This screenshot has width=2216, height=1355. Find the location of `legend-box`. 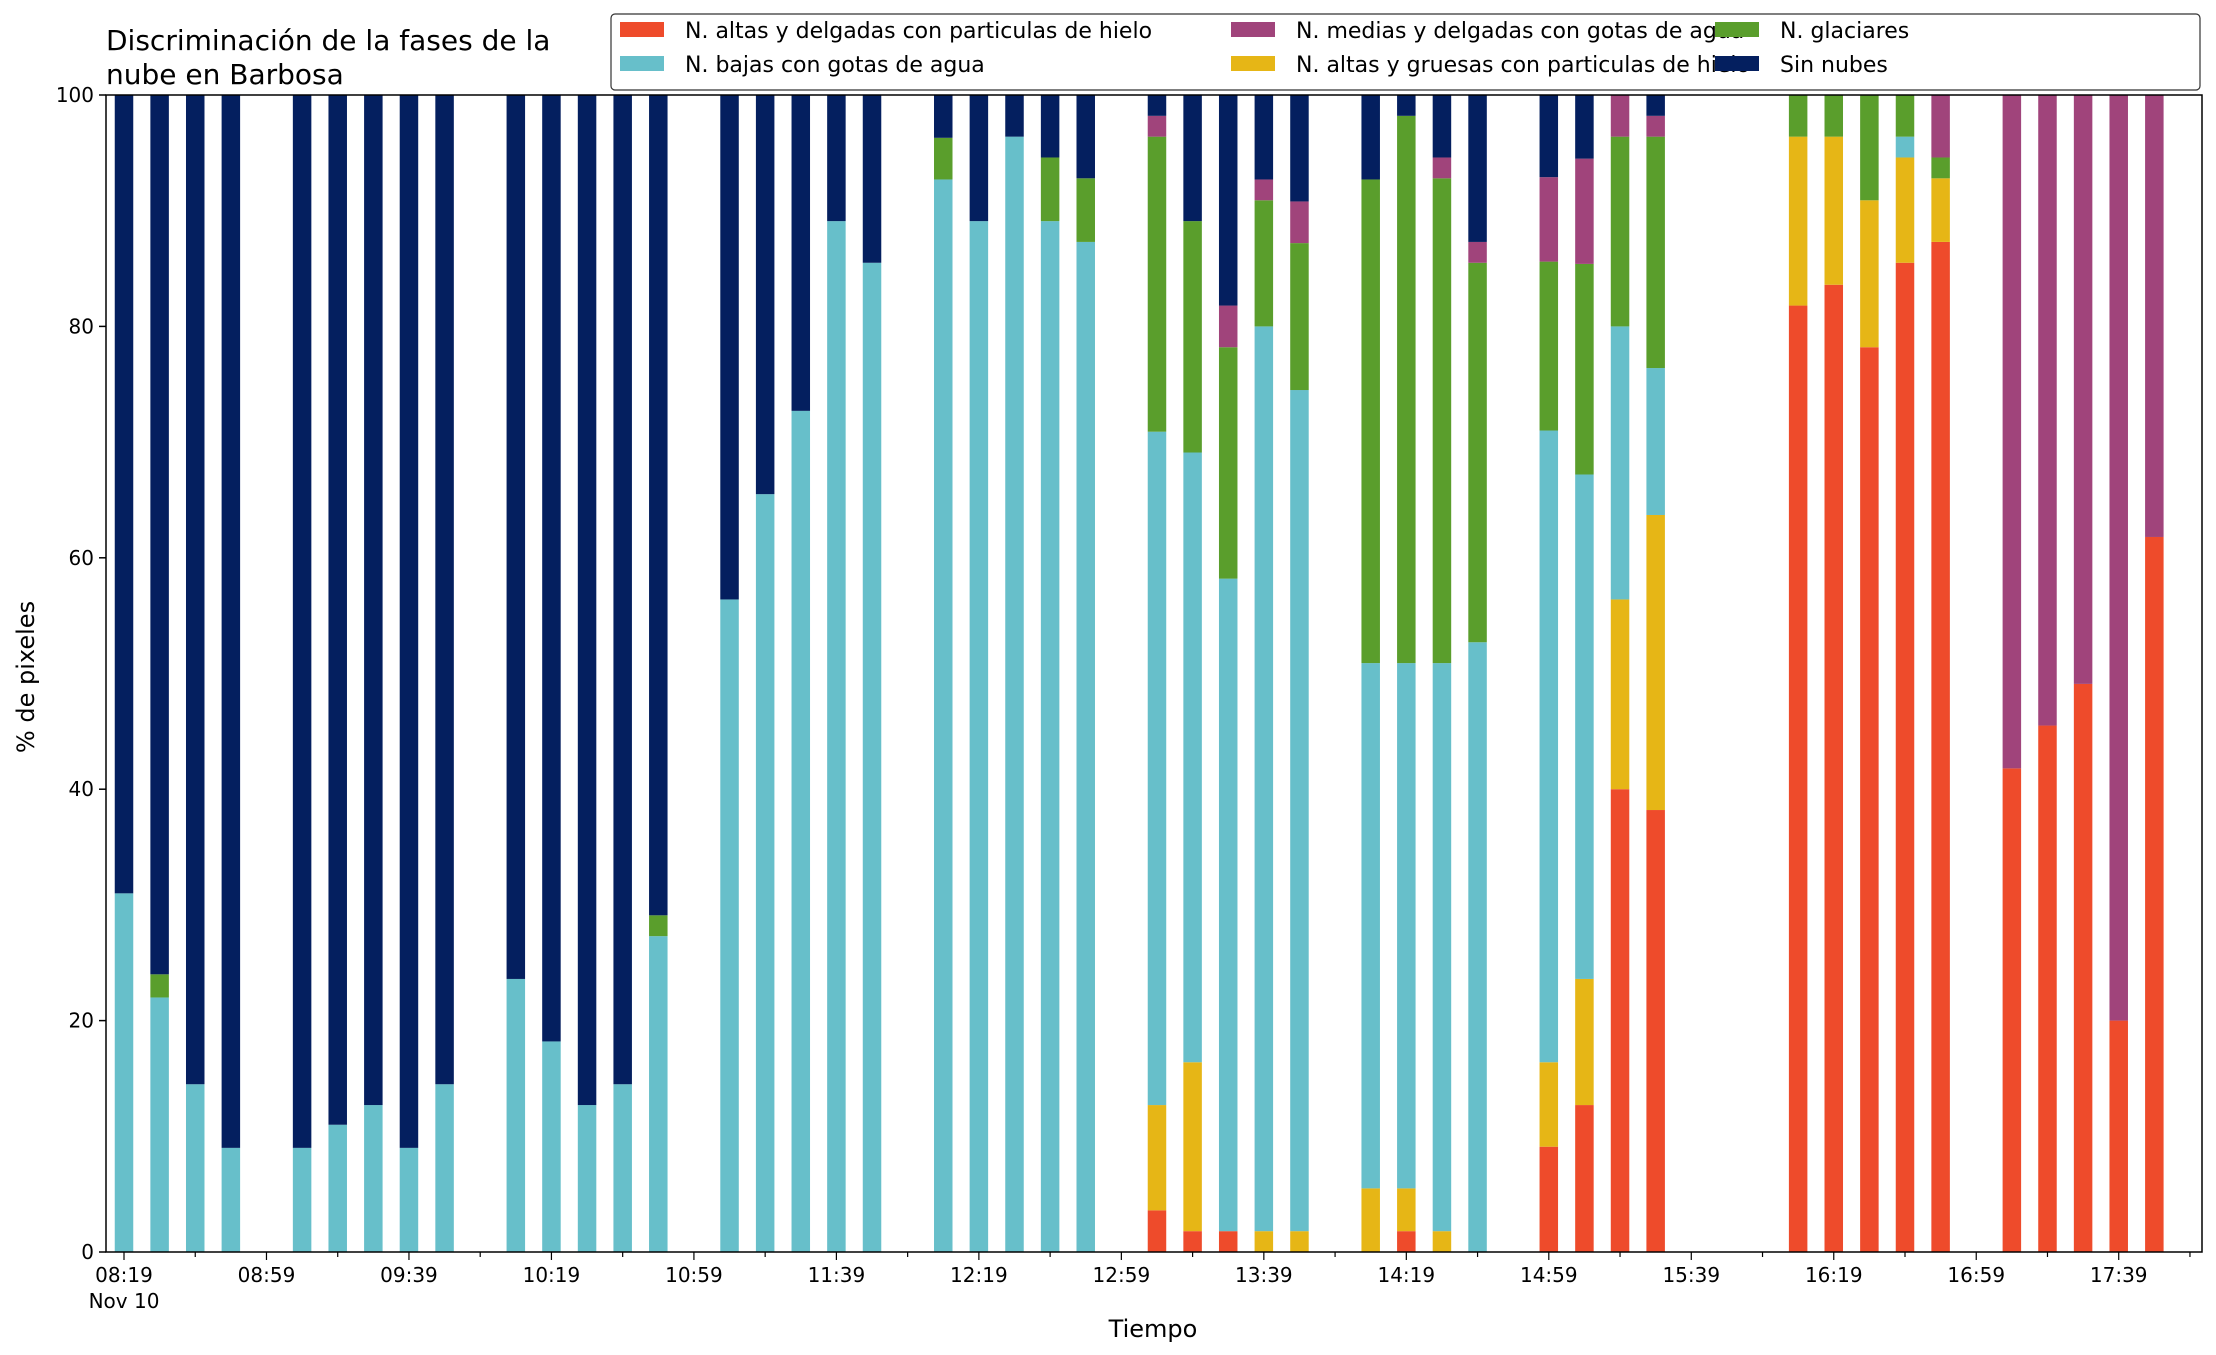

legend-box is located at coordinates (1405, 52).